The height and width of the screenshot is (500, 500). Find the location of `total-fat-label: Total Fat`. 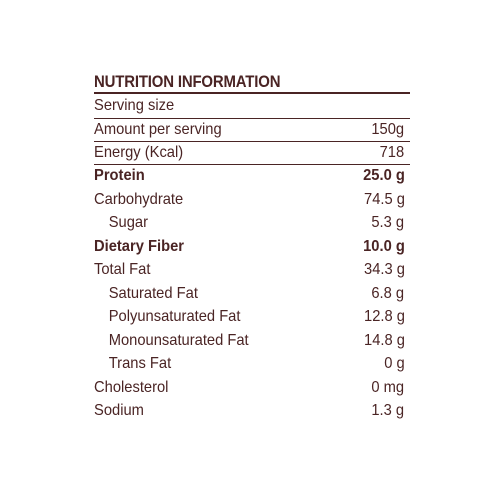

total-fat-label: Total Fat is located at coordinates (122, 270).